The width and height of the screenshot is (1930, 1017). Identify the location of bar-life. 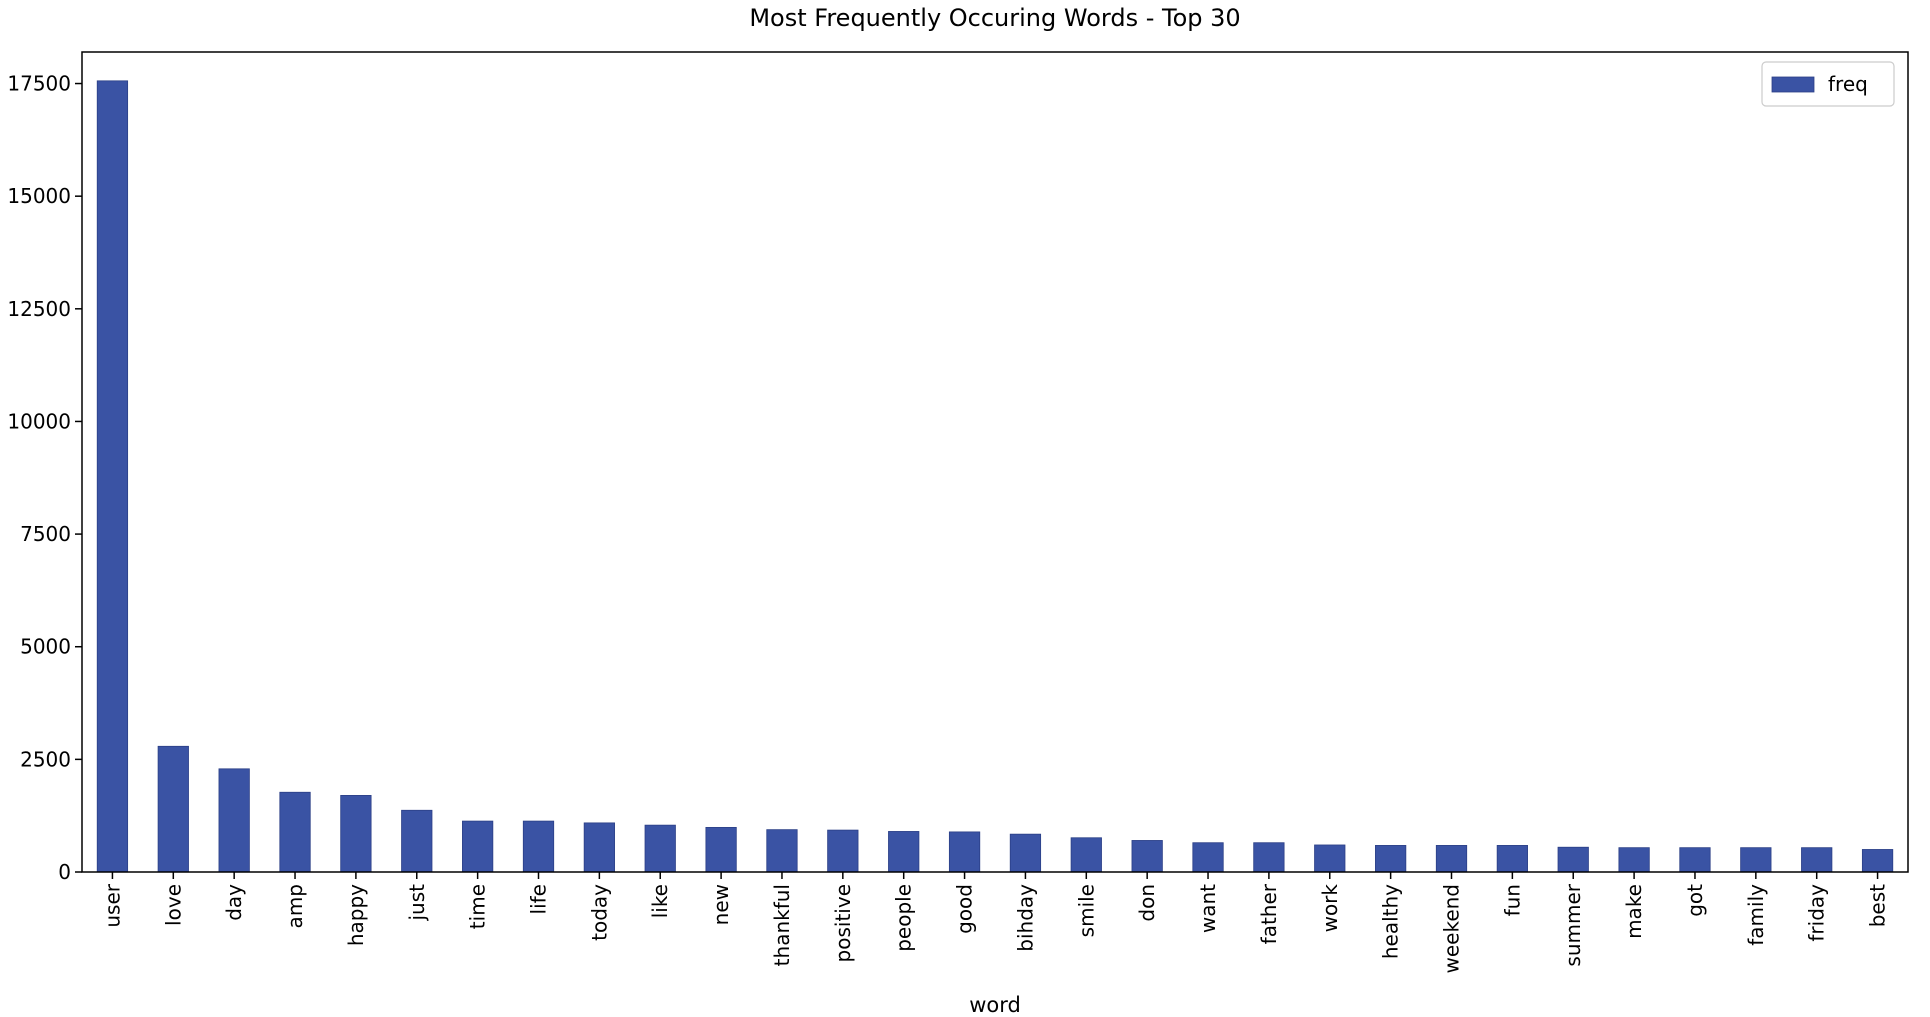
(538, 846).